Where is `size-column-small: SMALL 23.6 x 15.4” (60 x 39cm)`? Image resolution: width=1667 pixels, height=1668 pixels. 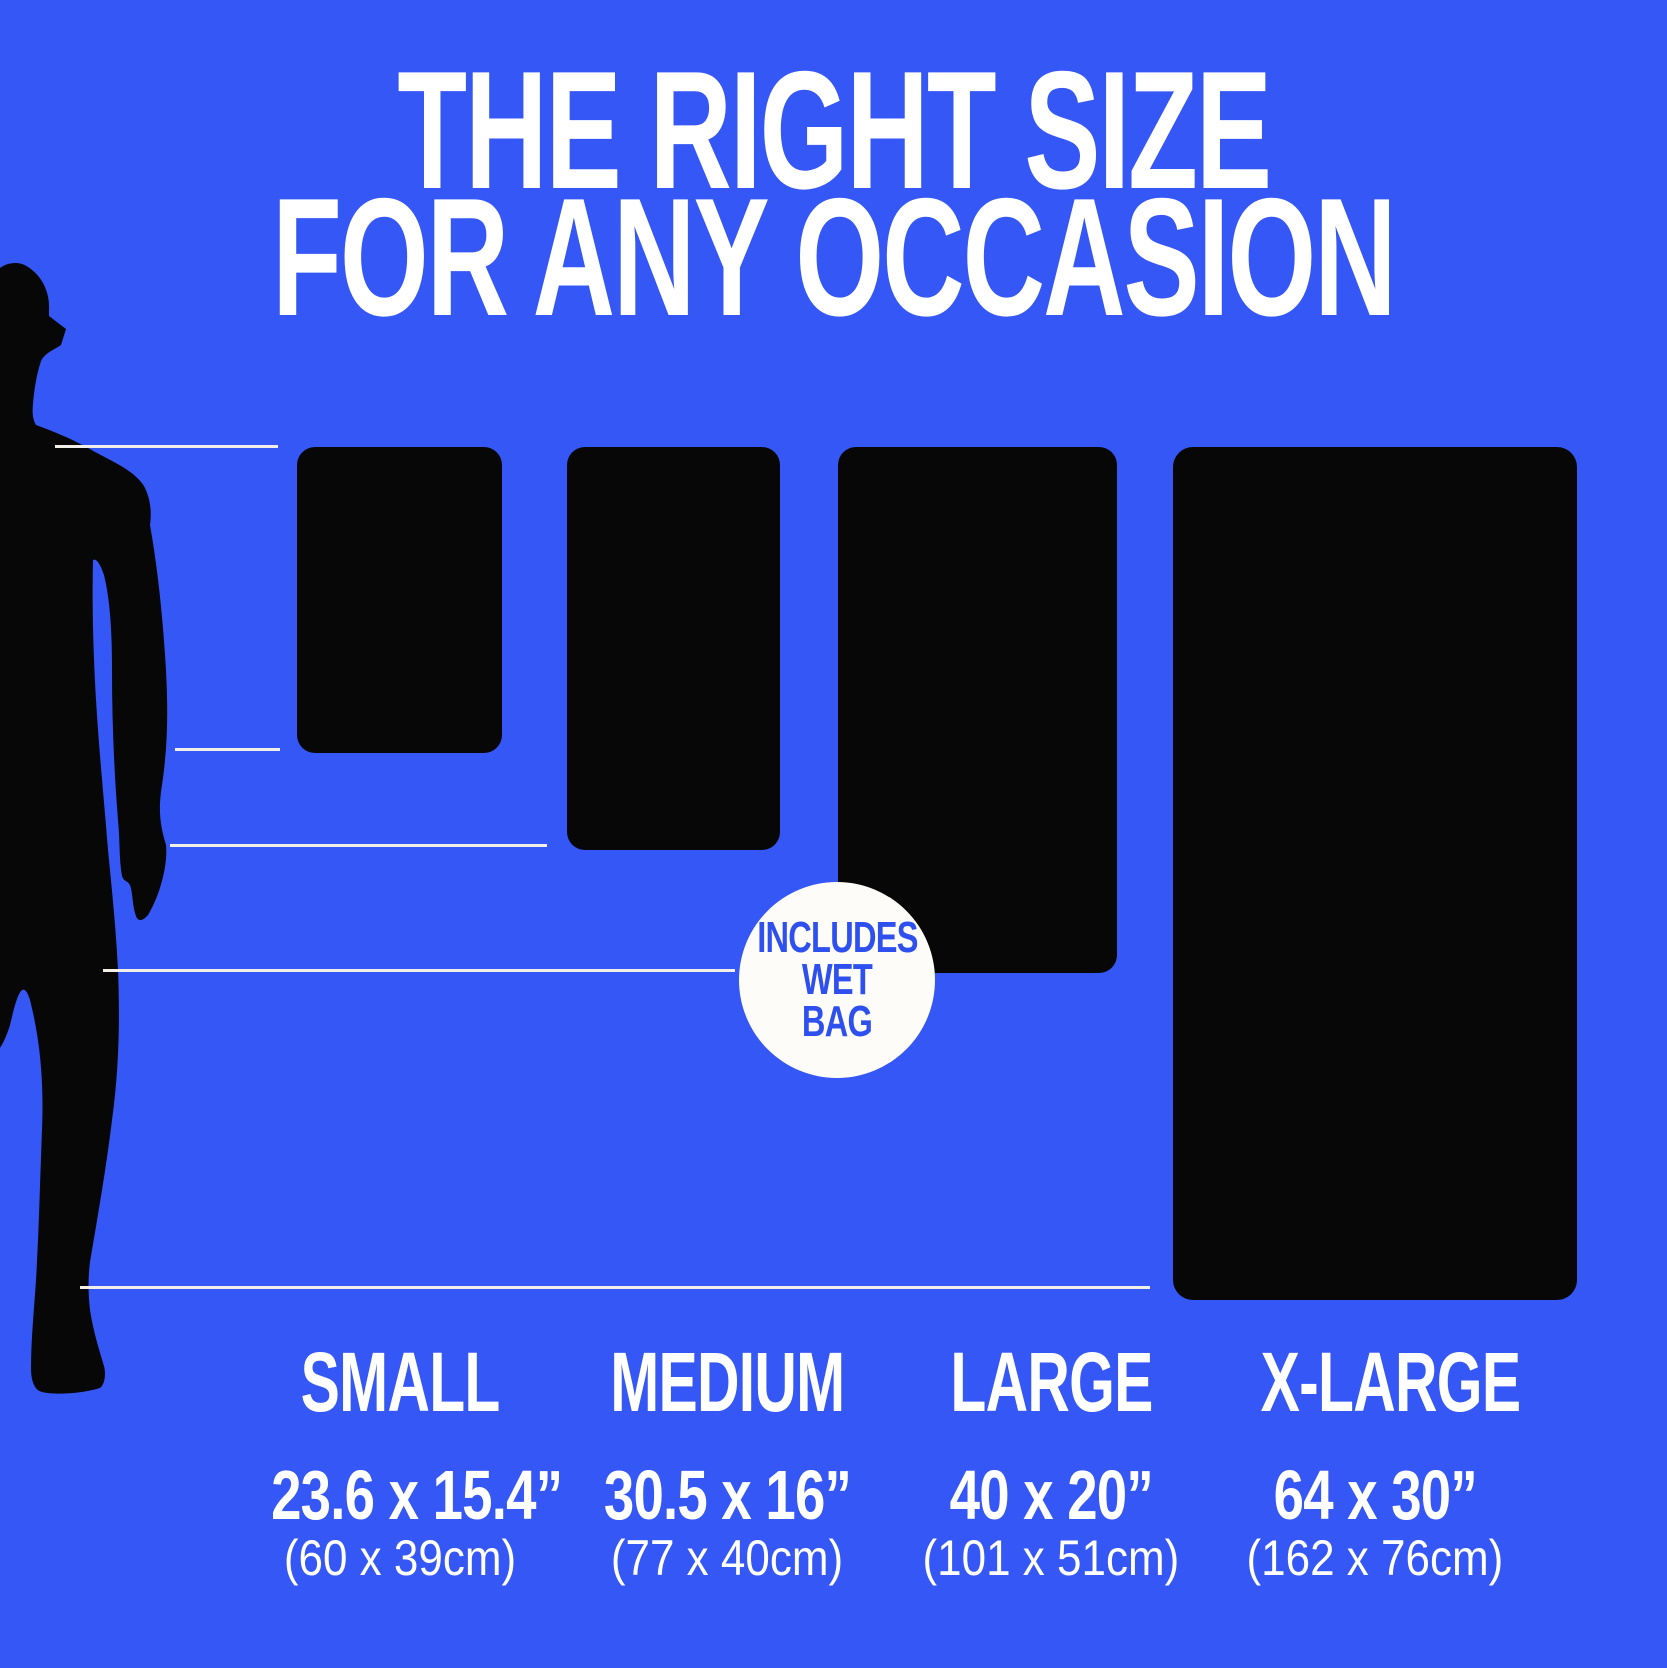 size-column-small: SMALL 23.6 x 15.4” (60 x 39cm) is located at coordinates (400, 1461).